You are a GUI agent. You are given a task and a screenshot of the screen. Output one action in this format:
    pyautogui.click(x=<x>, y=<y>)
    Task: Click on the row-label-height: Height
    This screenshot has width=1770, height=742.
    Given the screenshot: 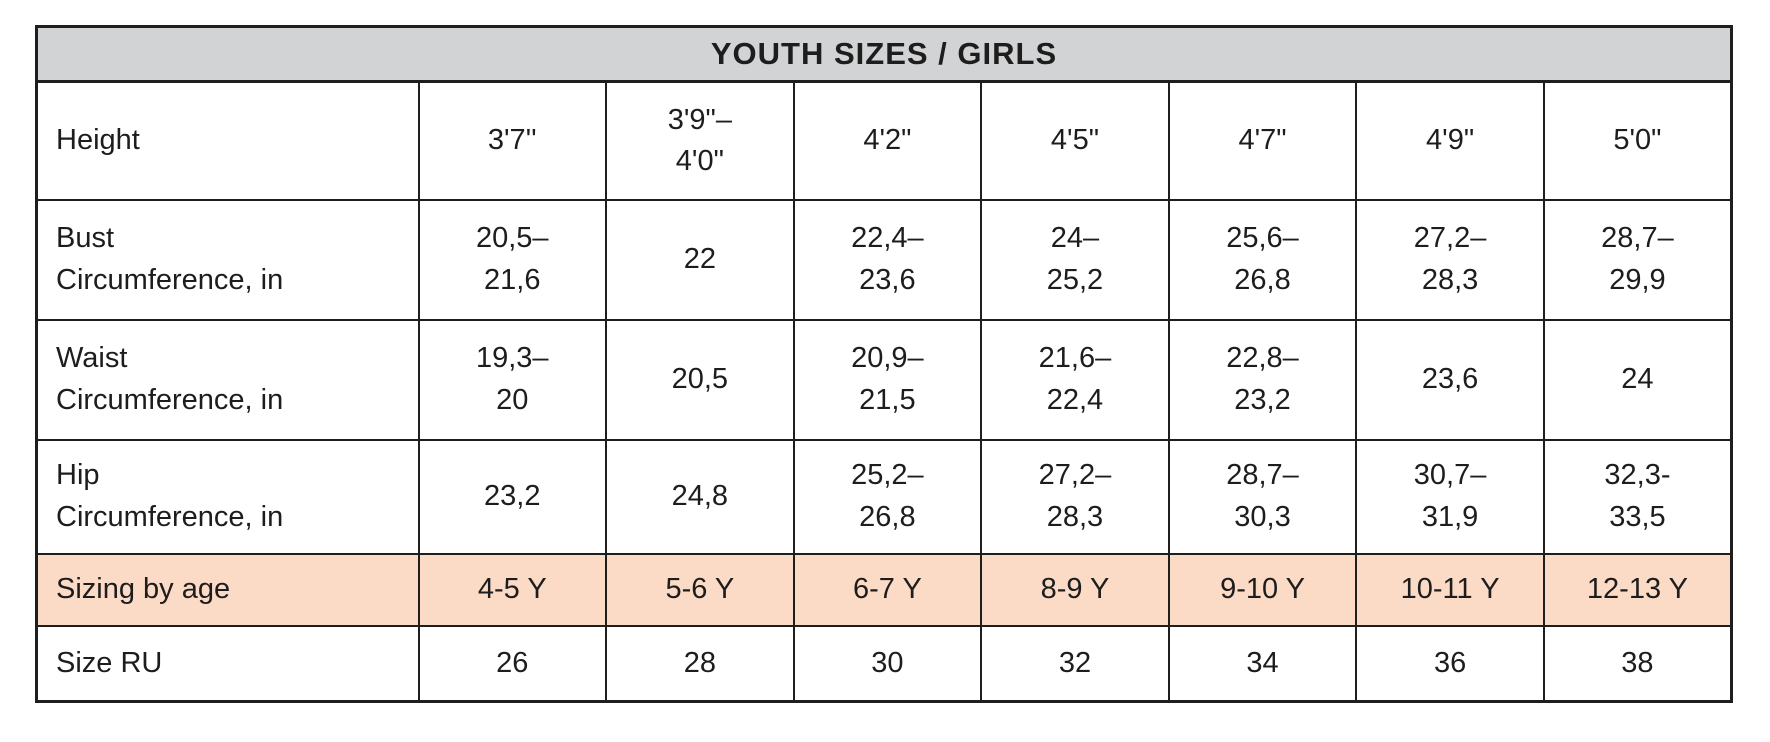 What is the action you would take?
    pyautogui.click(x=227, y=140)
    